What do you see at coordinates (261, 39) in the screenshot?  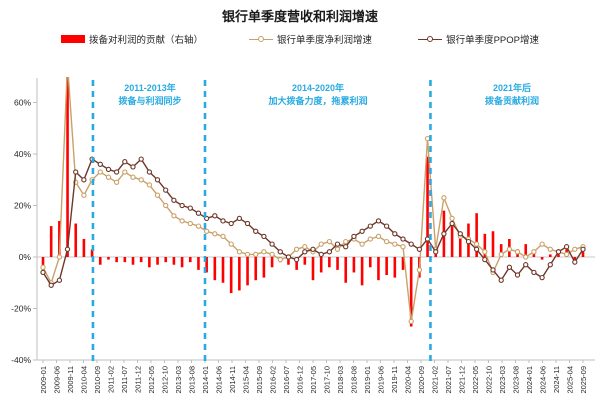 I see `tan-line-marker-icon` at bounding box center [261, 39].